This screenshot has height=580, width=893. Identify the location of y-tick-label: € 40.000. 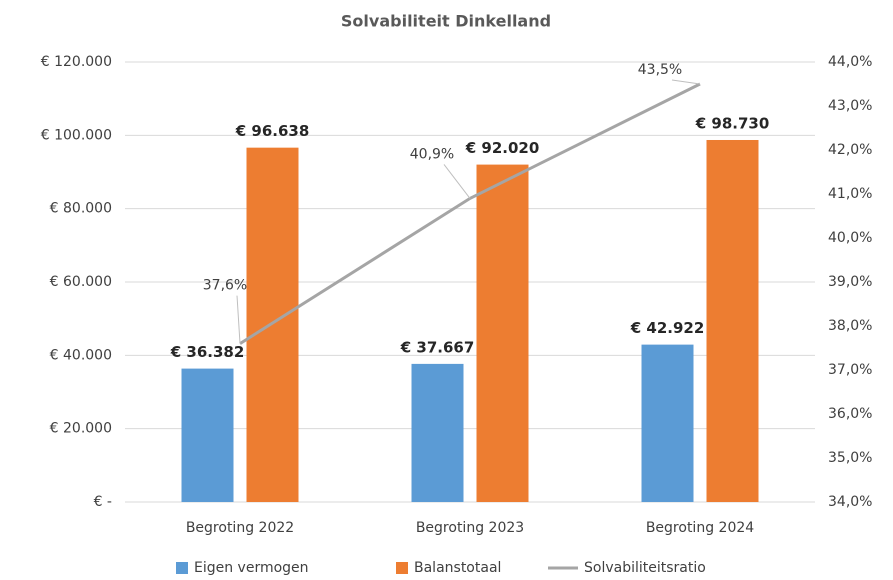
(81, 355).